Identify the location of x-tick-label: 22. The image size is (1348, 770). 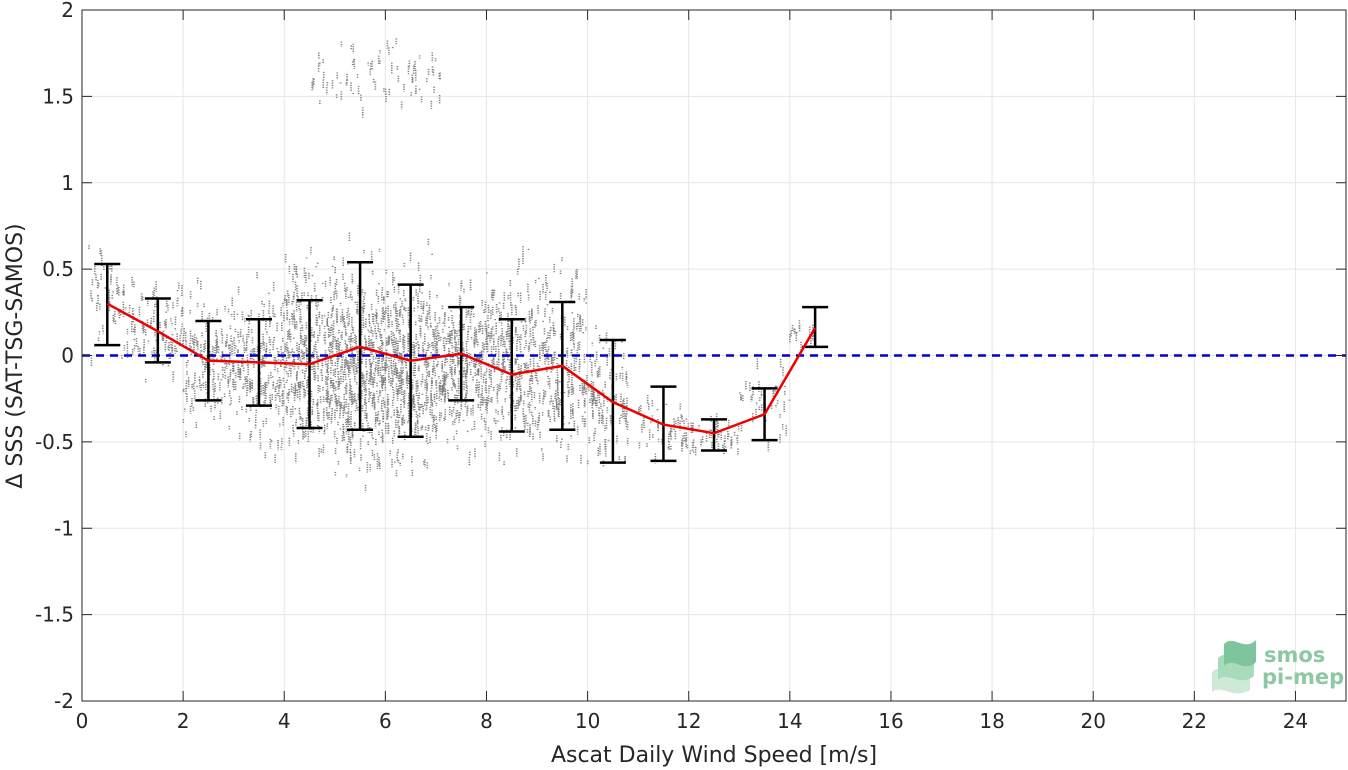
(1194, 721).